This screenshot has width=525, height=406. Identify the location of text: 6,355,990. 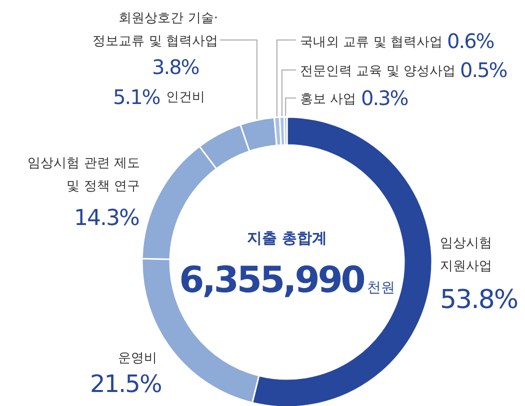
(272, 280).